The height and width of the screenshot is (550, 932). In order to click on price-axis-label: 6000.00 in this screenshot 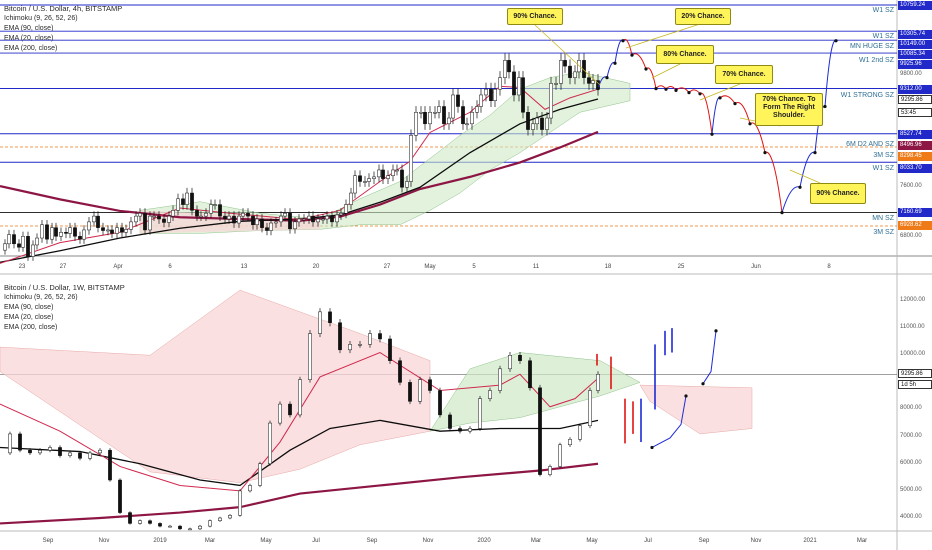, I will do `click(911, 463)`.